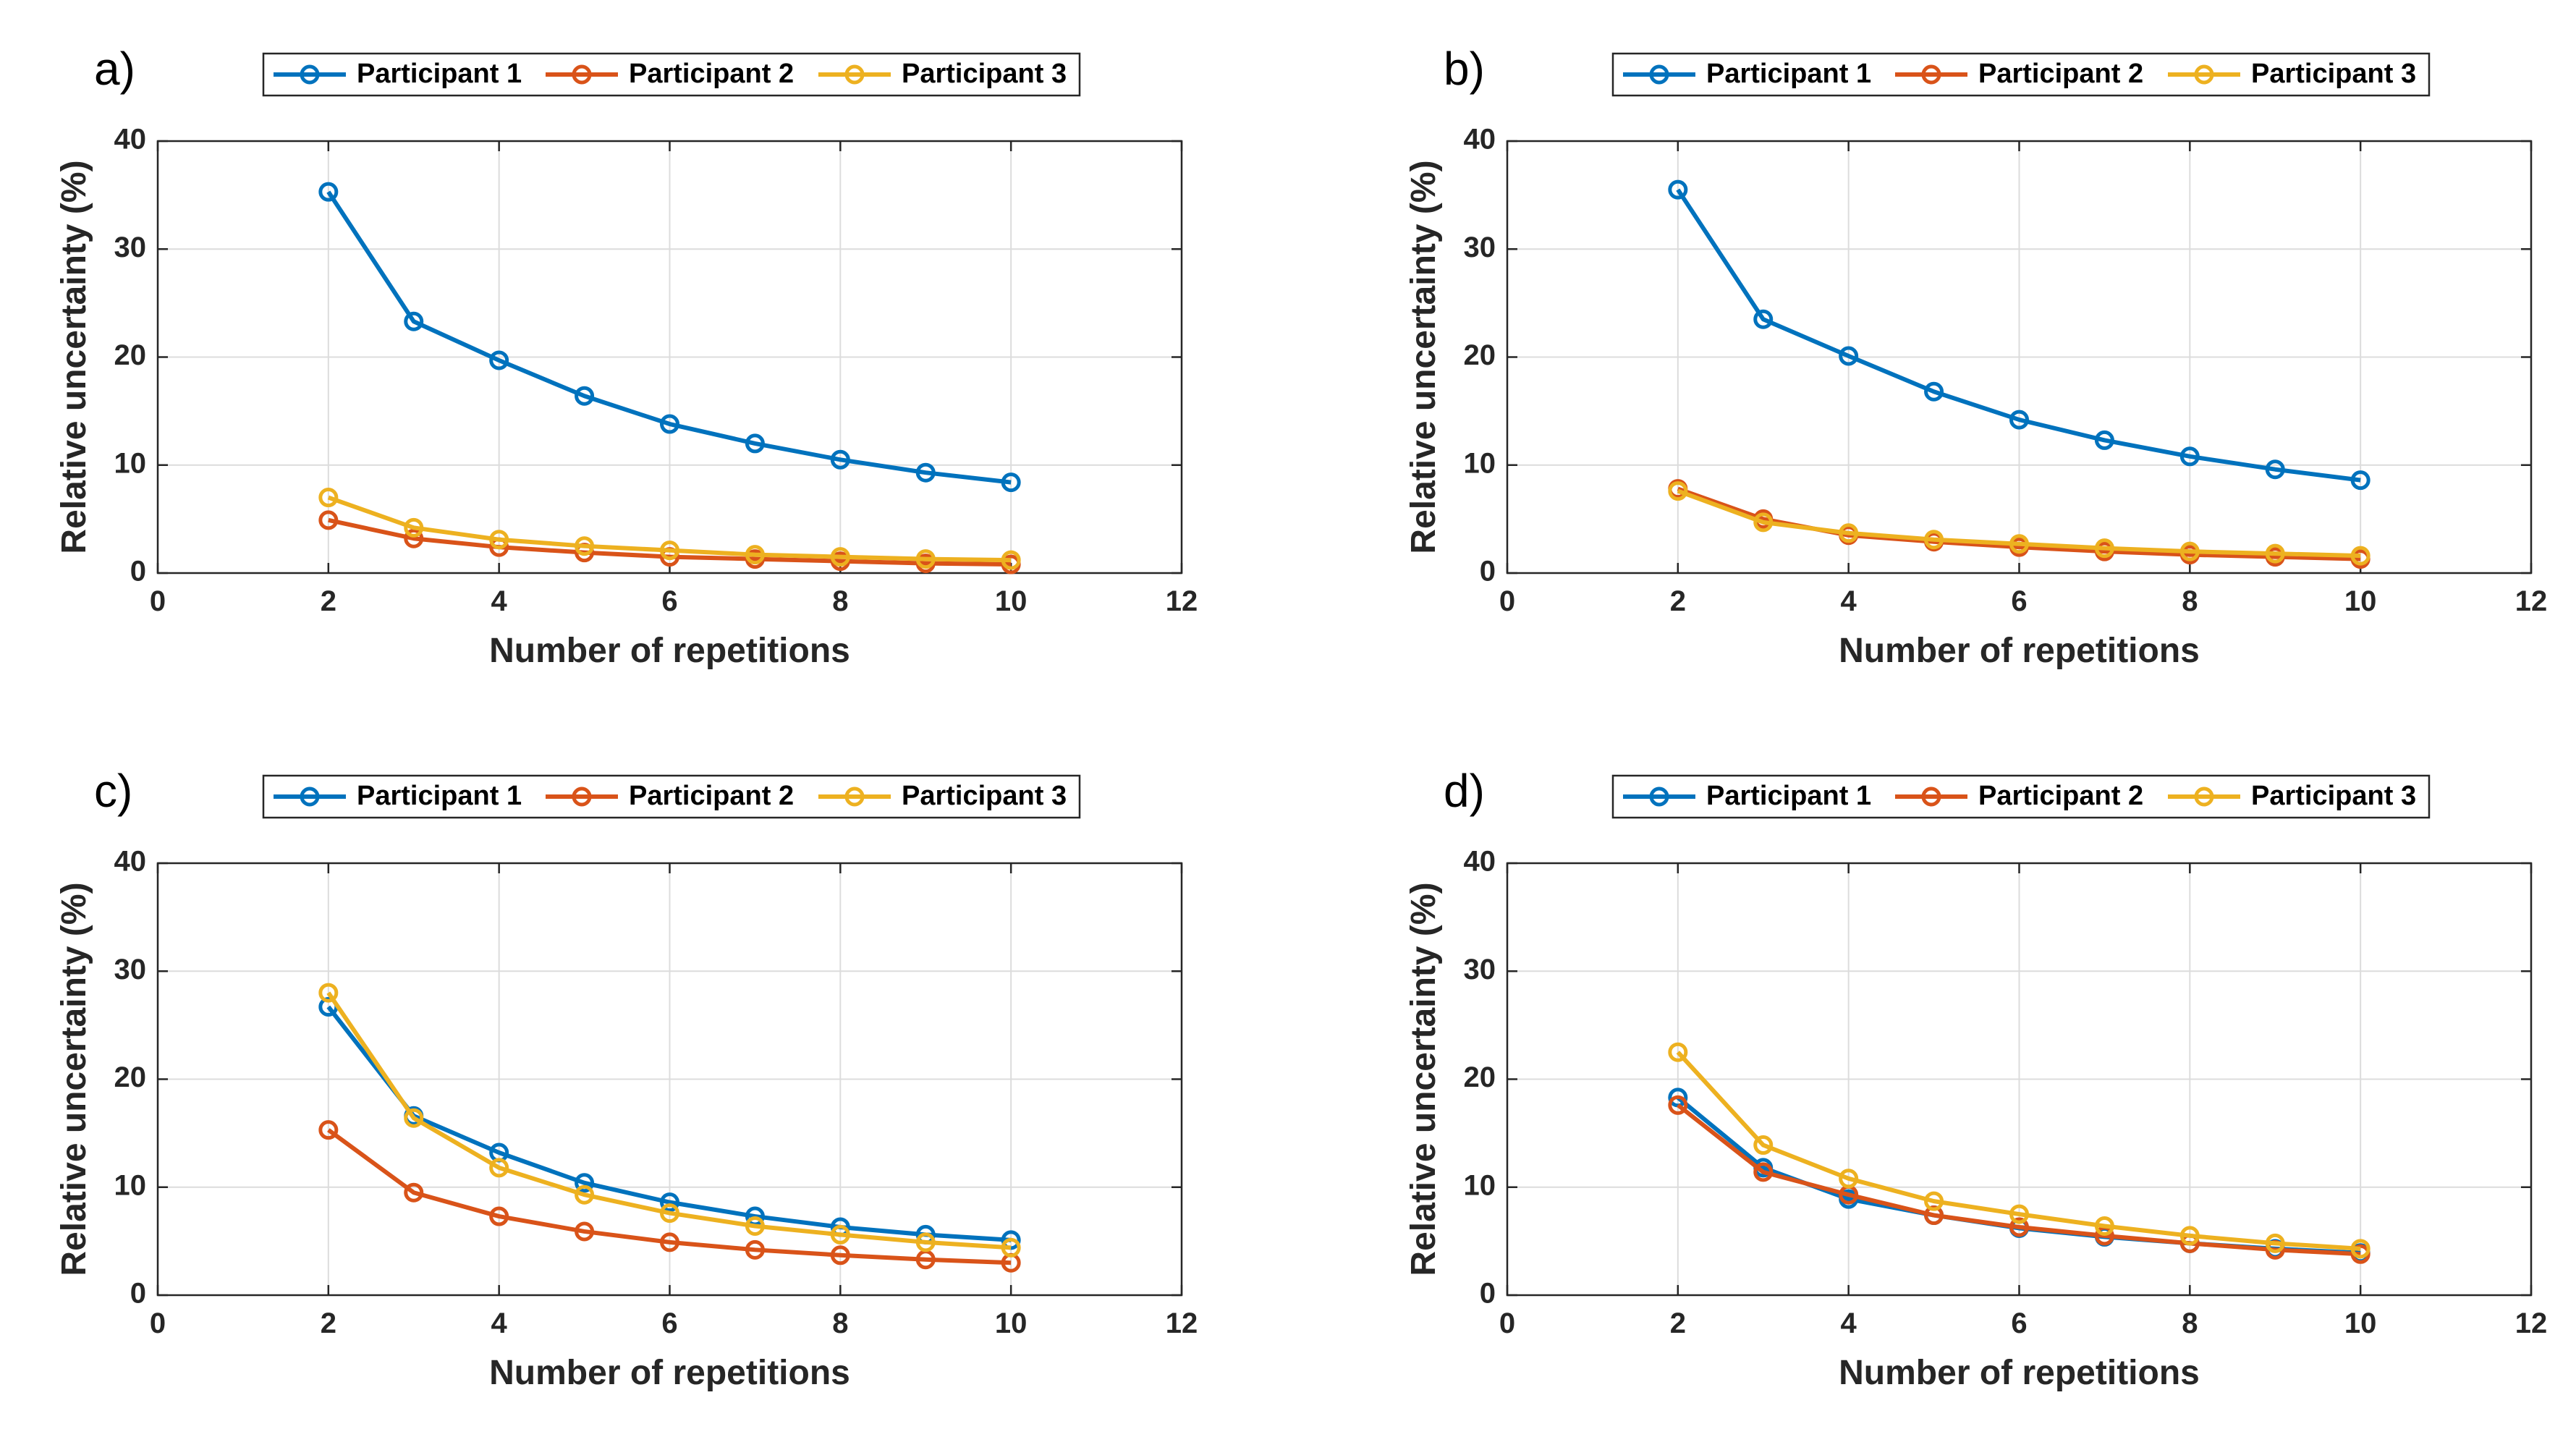 Image resolution: width=2576 pixels, height=1450 pixels. I want to click on panel-label: b), so click(1464, 69).